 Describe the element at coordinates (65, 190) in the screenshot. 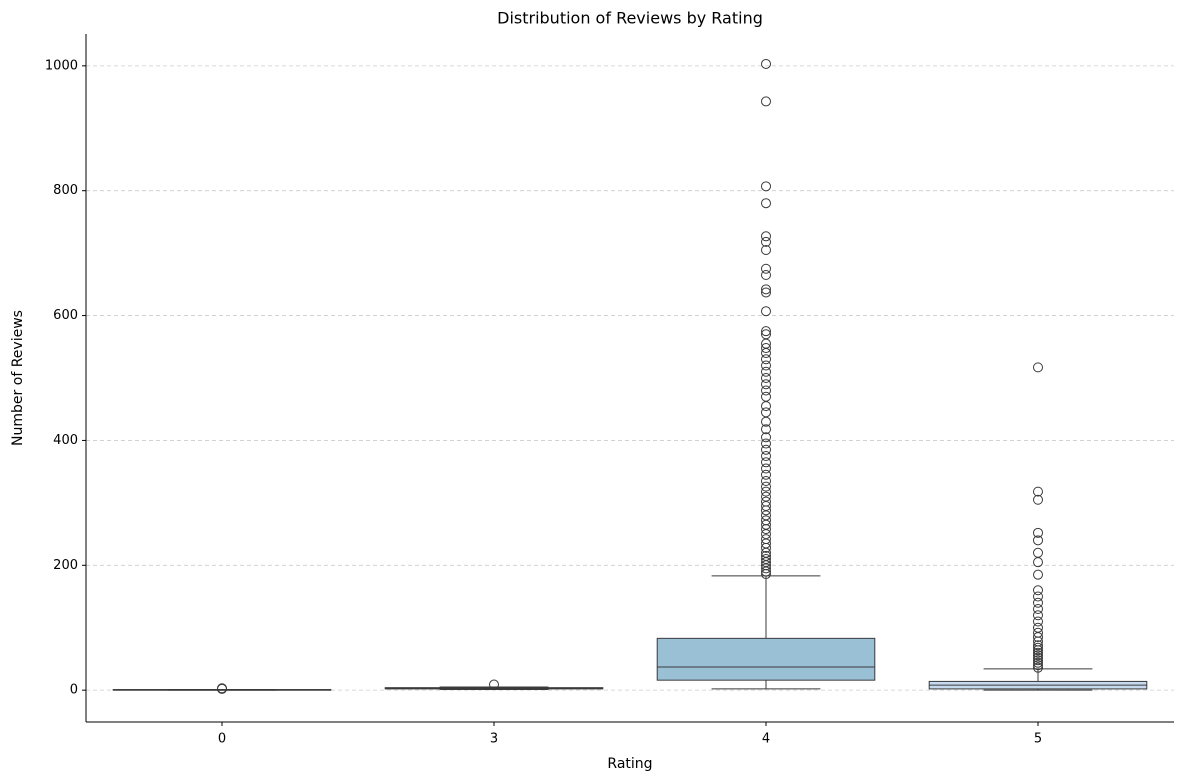

I see `y-tick-label: 800` at that location.